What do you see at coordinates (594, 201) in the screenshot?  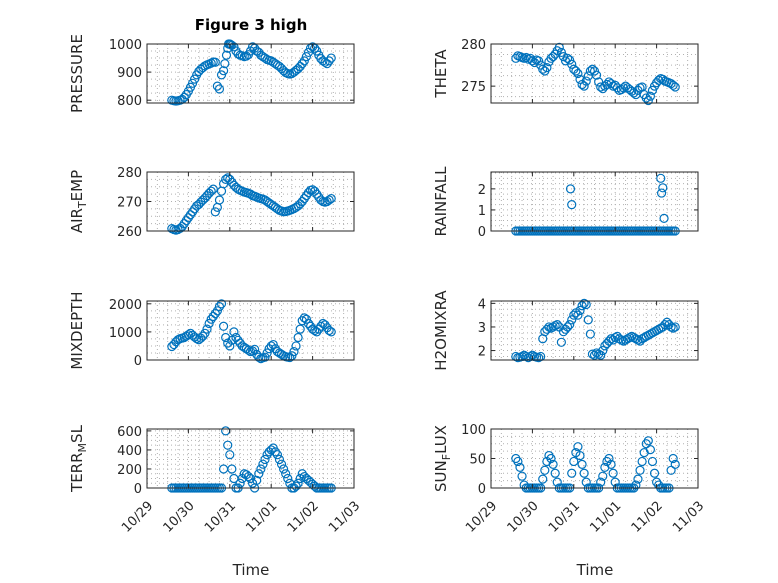 I see `axes-box` at bounding box center [594, 201].